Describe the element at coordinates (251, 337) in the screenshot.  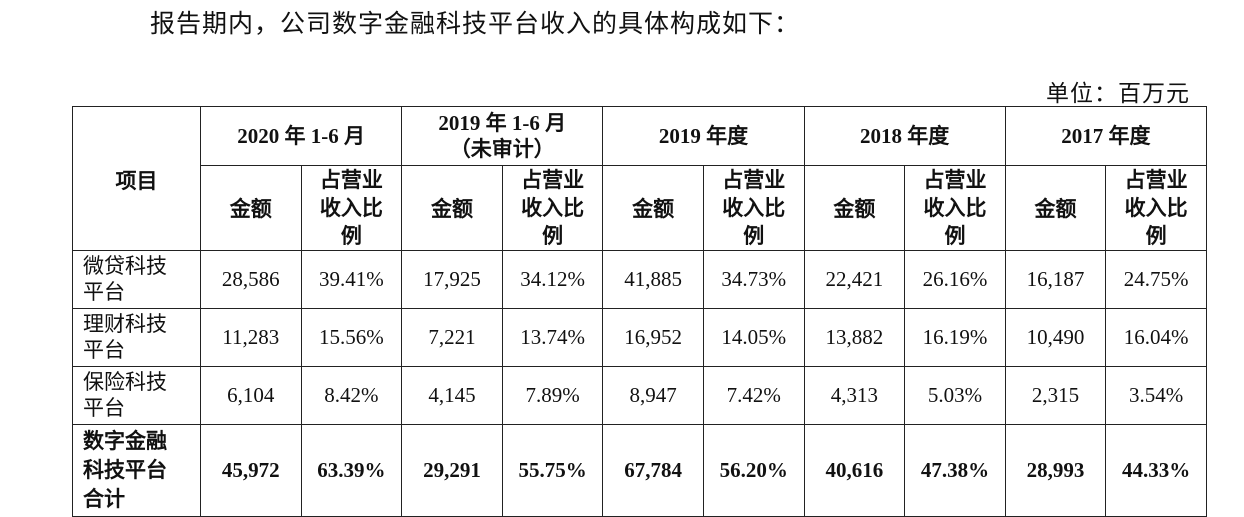
I see `cell-text: 11,283` at that location.